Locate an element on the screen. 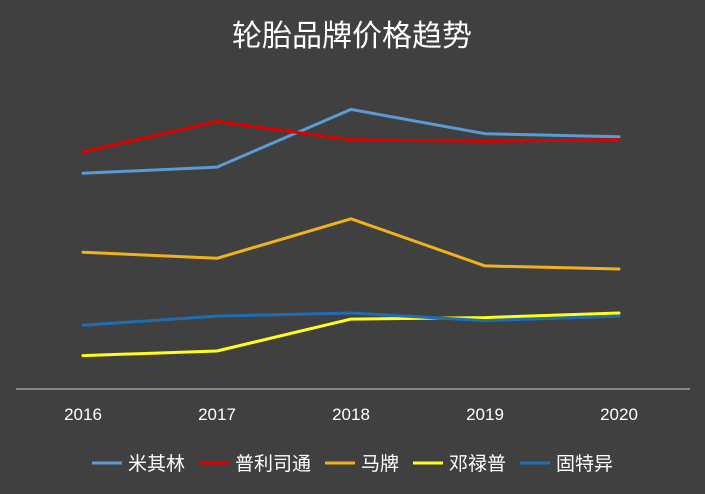 The height and width of the screenshot is (494, 705). x-tick-label: 2017 is located at coordinates (217, 414).